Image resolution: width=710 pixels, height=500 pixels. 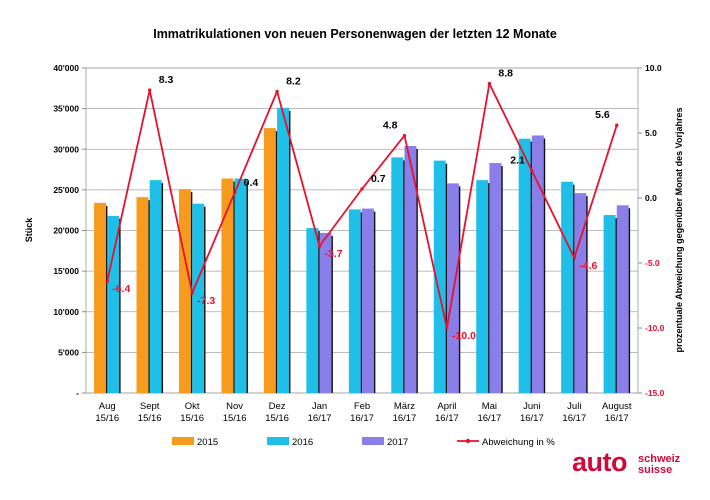 I want to click on deviation-value-label: 8.3, so click(x=166, y=80).